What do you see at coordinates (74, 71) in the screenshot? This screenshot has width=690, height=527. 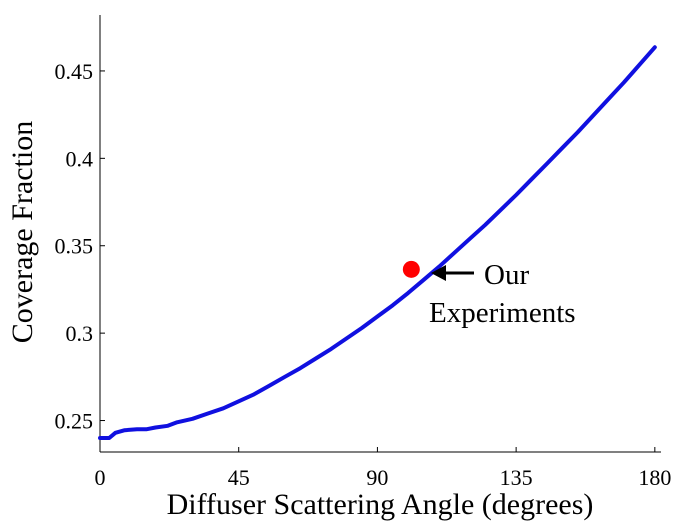 I see `y-tick-label: 0.45` at bounding box center [74, 71].